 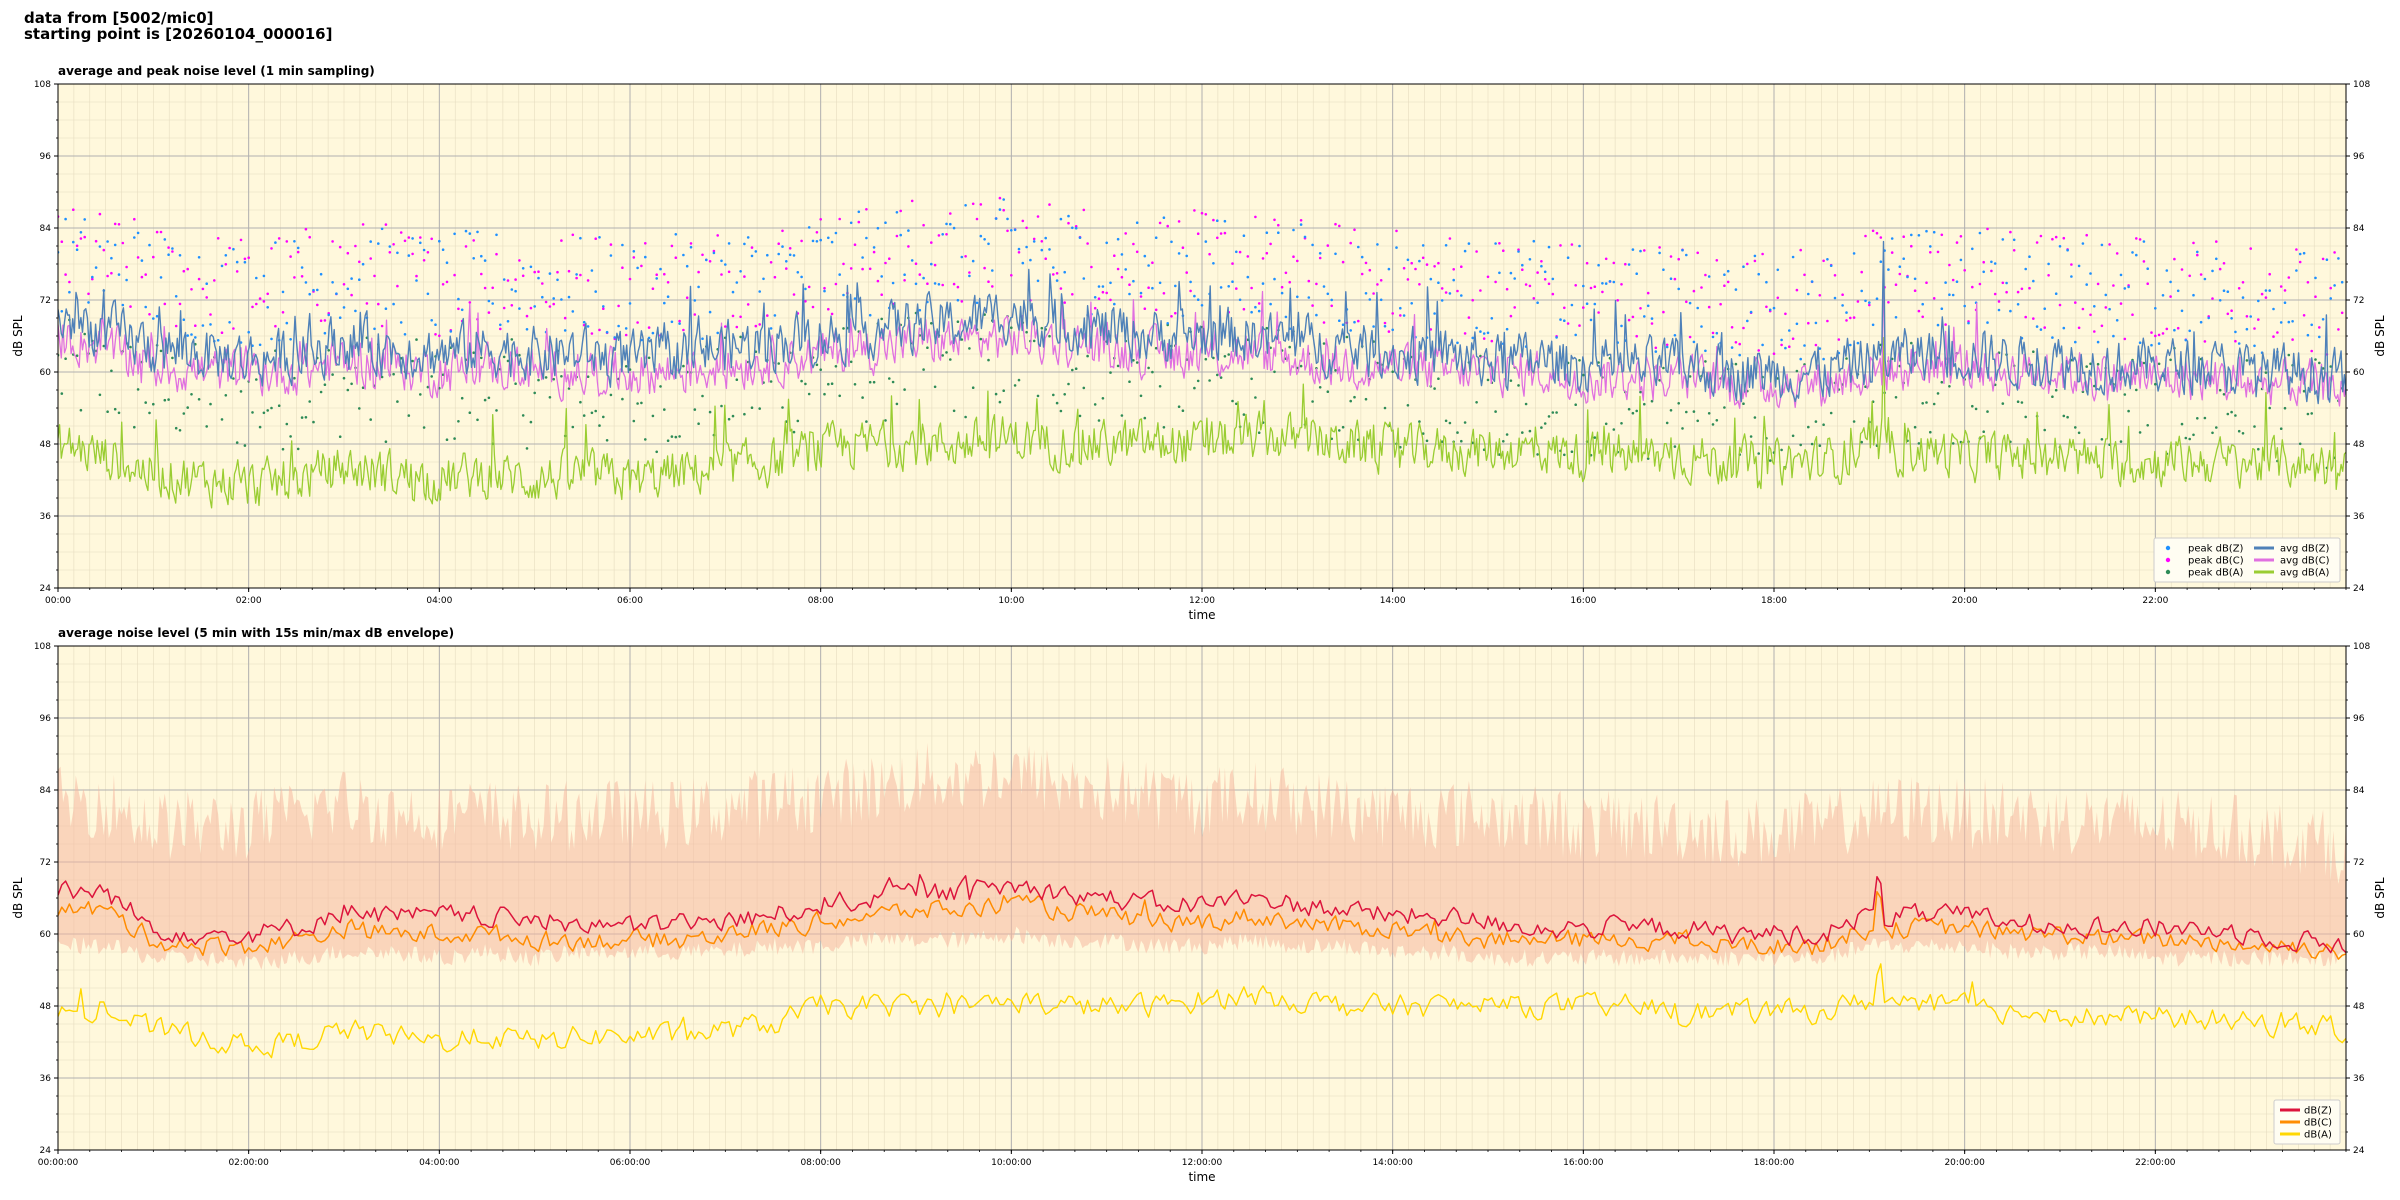 What do you see at coordinates (2380, 336) in the screenshot?
I see `y-axis-label-right: dB SPL` at bounding box center [2380, 336].